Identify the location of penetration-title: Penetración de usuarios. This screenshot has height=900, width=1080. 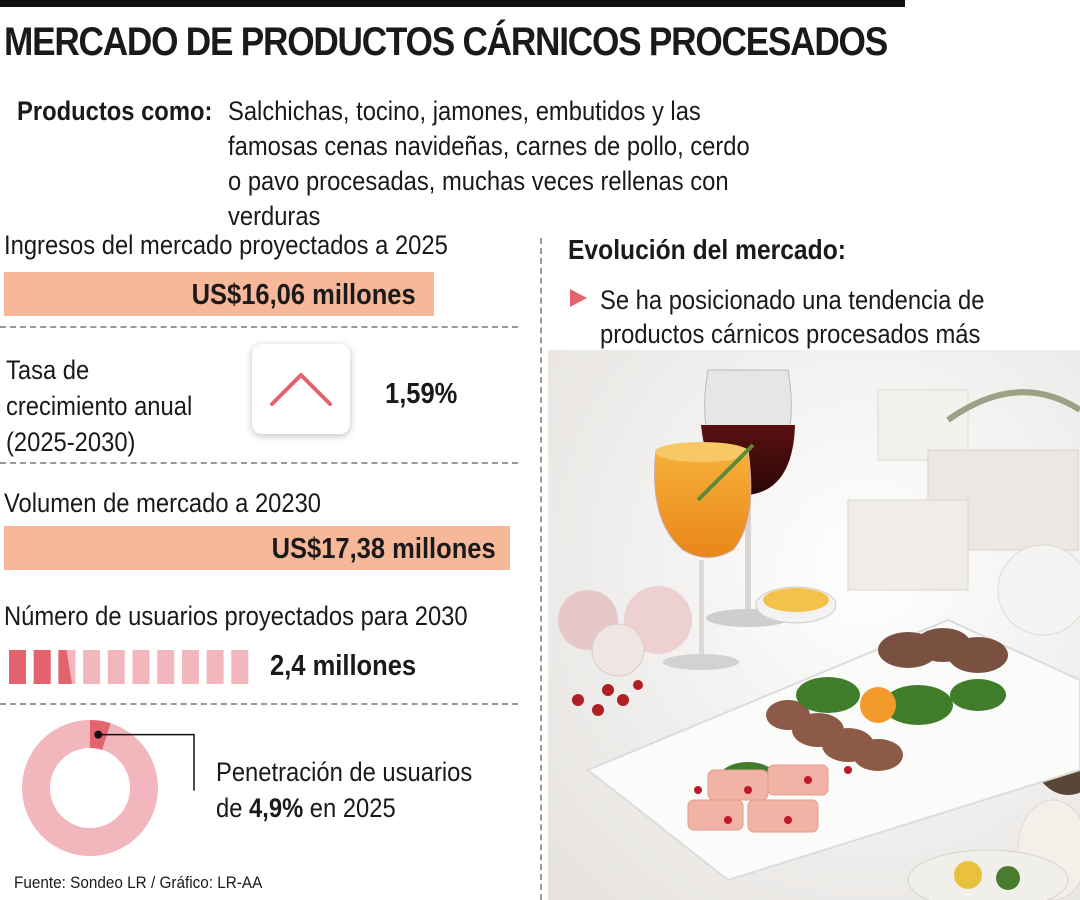
(344, 772).